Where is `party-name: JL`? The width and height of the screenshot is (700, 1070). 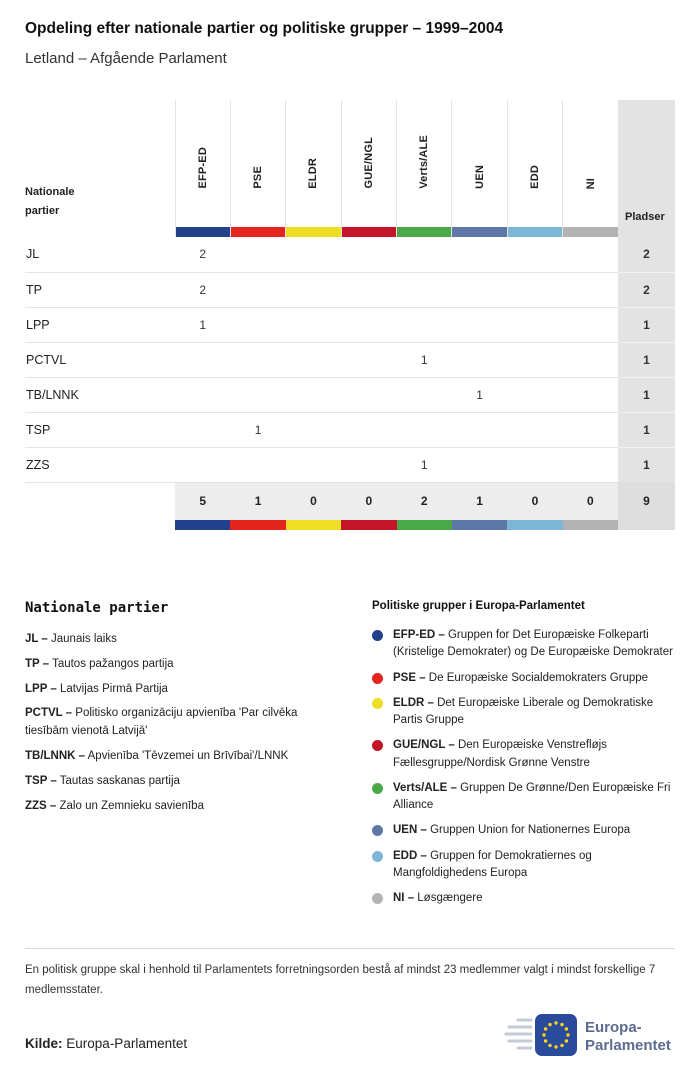 party-name: JL is located at coordinates (33, 254).